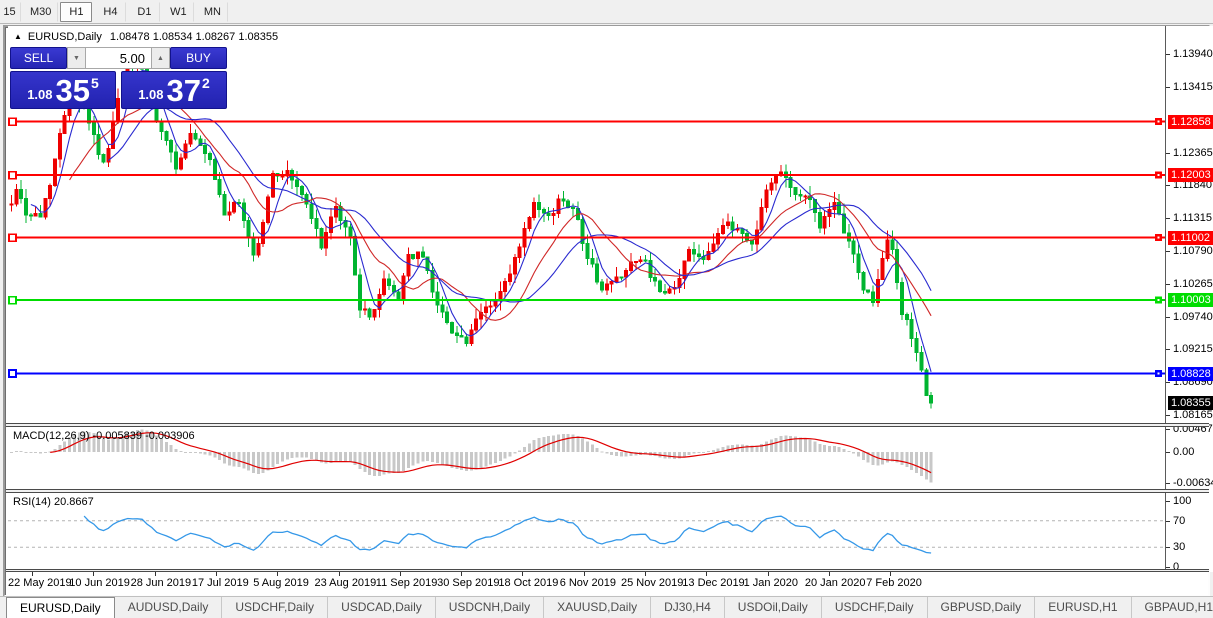 The image size is (1213, 618). What do you see at coordinates (688, 607) in the screenshot?
I see `tab-dj30-h4: DJ30,H4` at bounding box center [688, 607].